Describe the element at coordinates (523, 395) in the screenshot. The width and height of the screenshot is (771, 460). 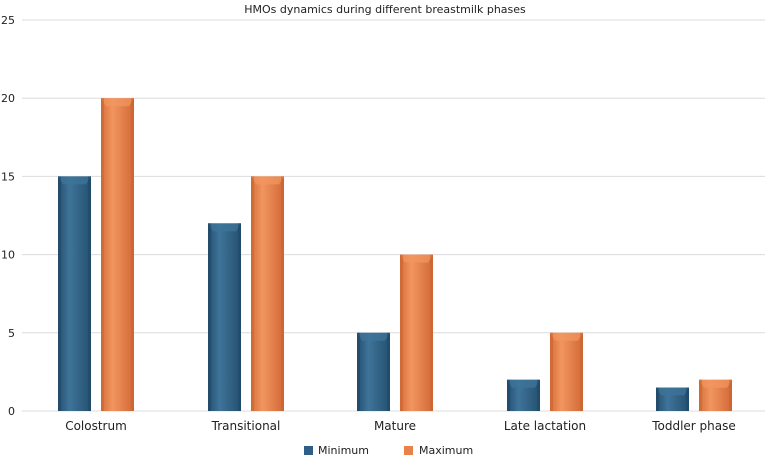
I see `bar-minimum-late-lactation` at that location.